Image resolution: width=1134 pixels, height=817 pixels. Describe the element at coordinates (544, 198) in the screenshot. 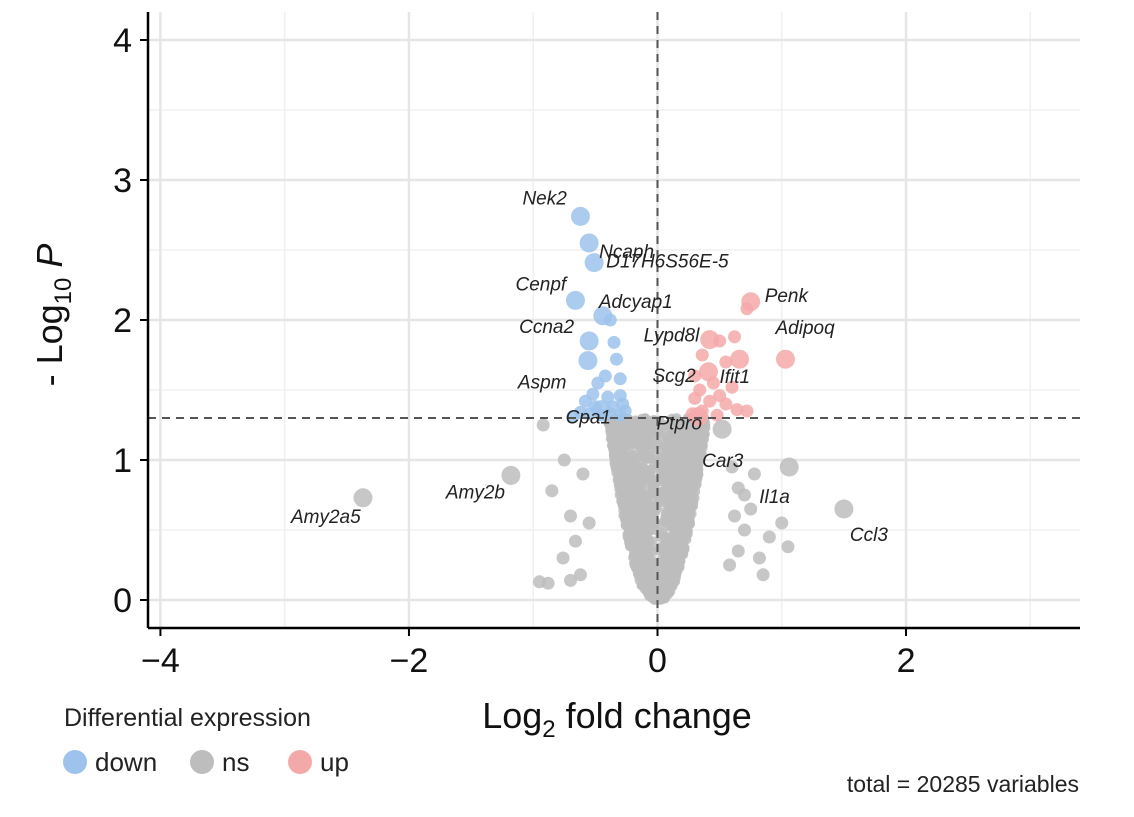

I see `gene-label: Nek2` at that location.